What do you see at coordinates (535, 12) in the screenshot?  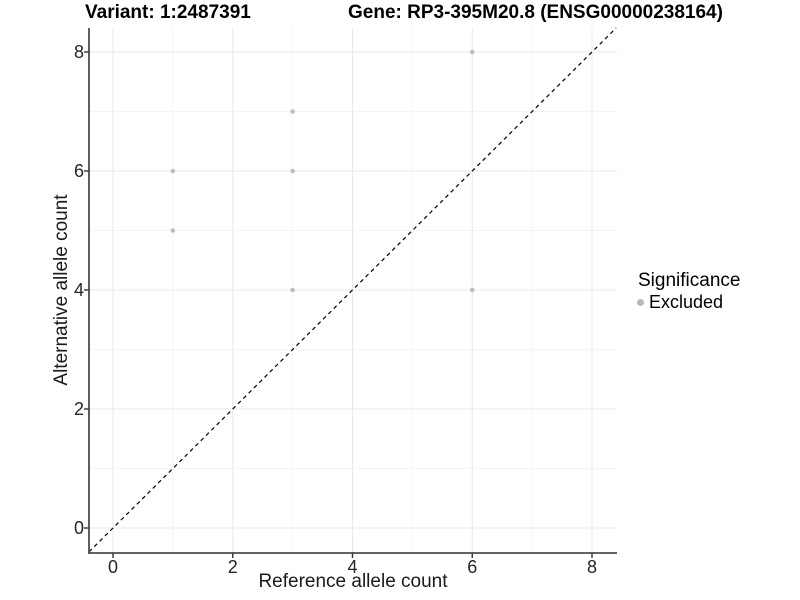 I see `plot-title-gene: Gene: RP3-395M20.8 (ENSG00000238164)` at bounding box center [535, 12].